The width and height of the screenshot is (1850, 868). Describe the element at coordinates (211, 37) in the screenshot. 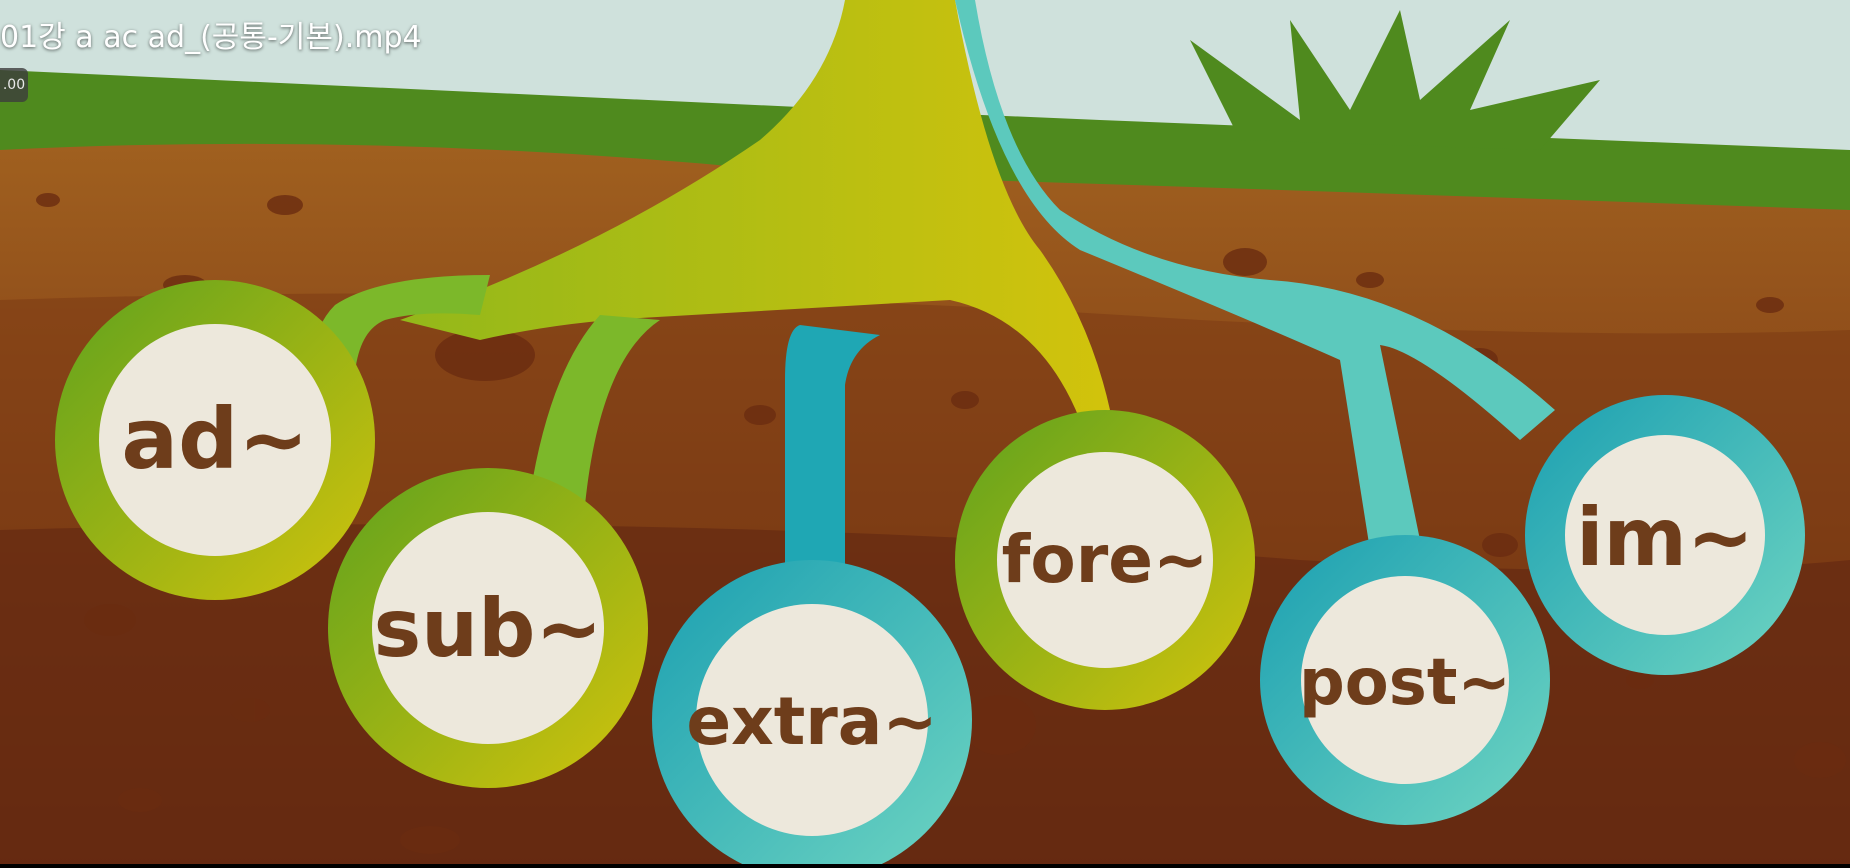

I see `video-title: 01강 a ac ad_(공통-기본).mp4` at that location.